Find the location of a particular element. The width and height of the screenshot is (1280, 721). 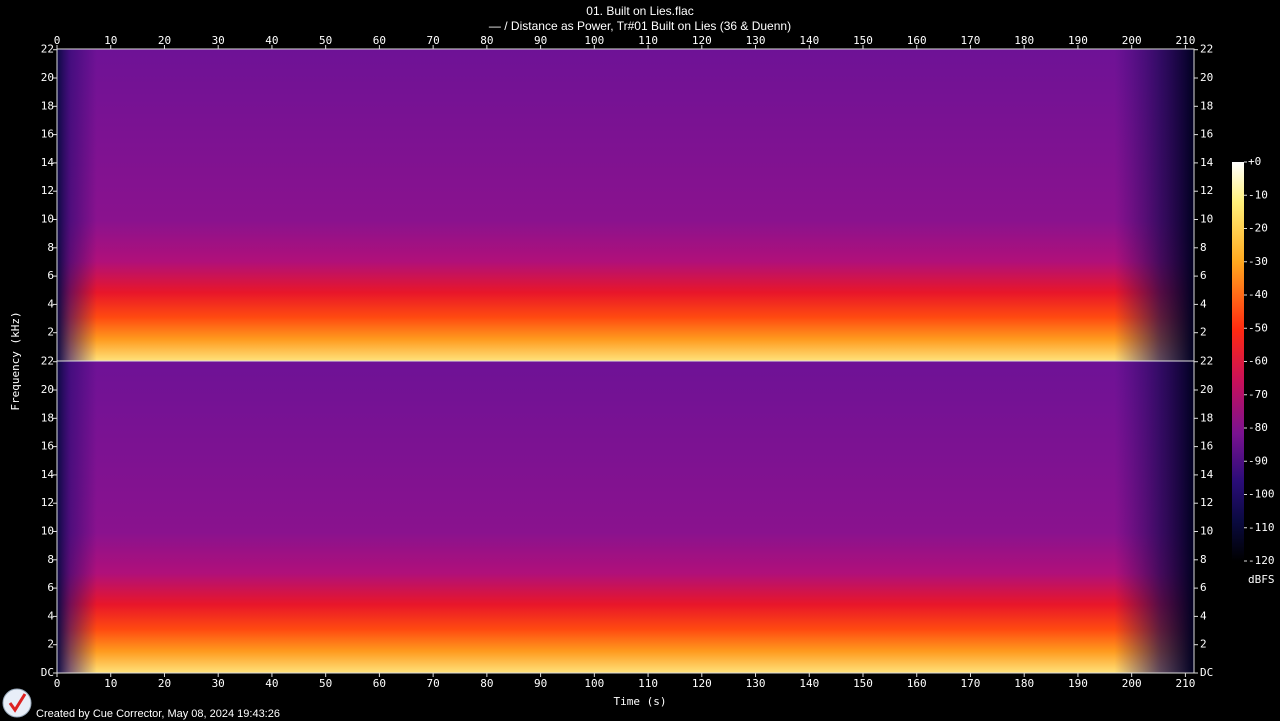

colorbar-tick-label: -20 is located at coordinates (1258, 228).